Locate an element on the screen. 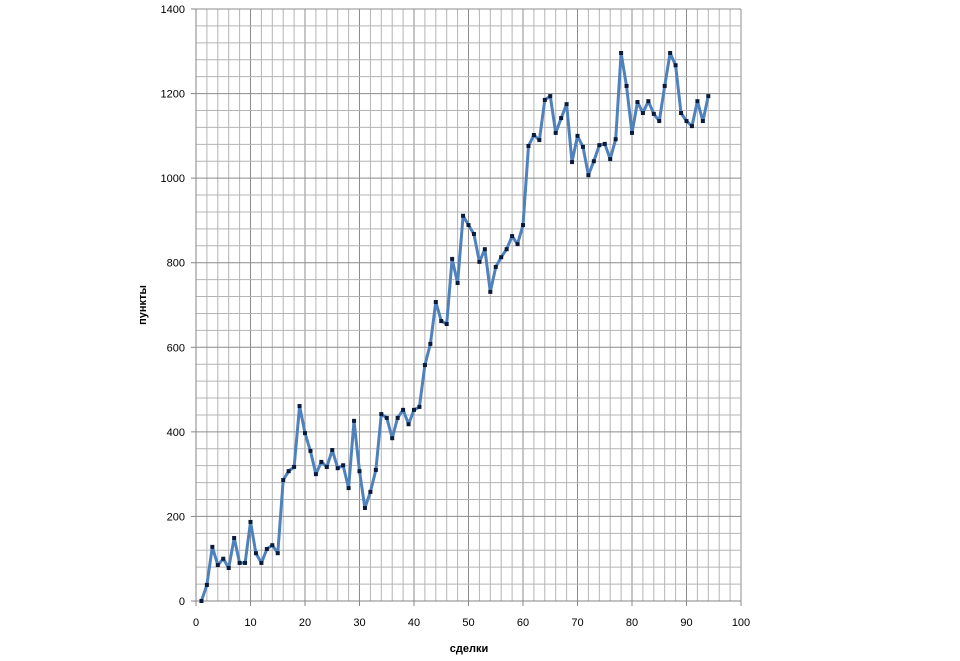 This screenshot has width=960, height=661. x-tick-label: 100 is located at coordinates (741, 623).